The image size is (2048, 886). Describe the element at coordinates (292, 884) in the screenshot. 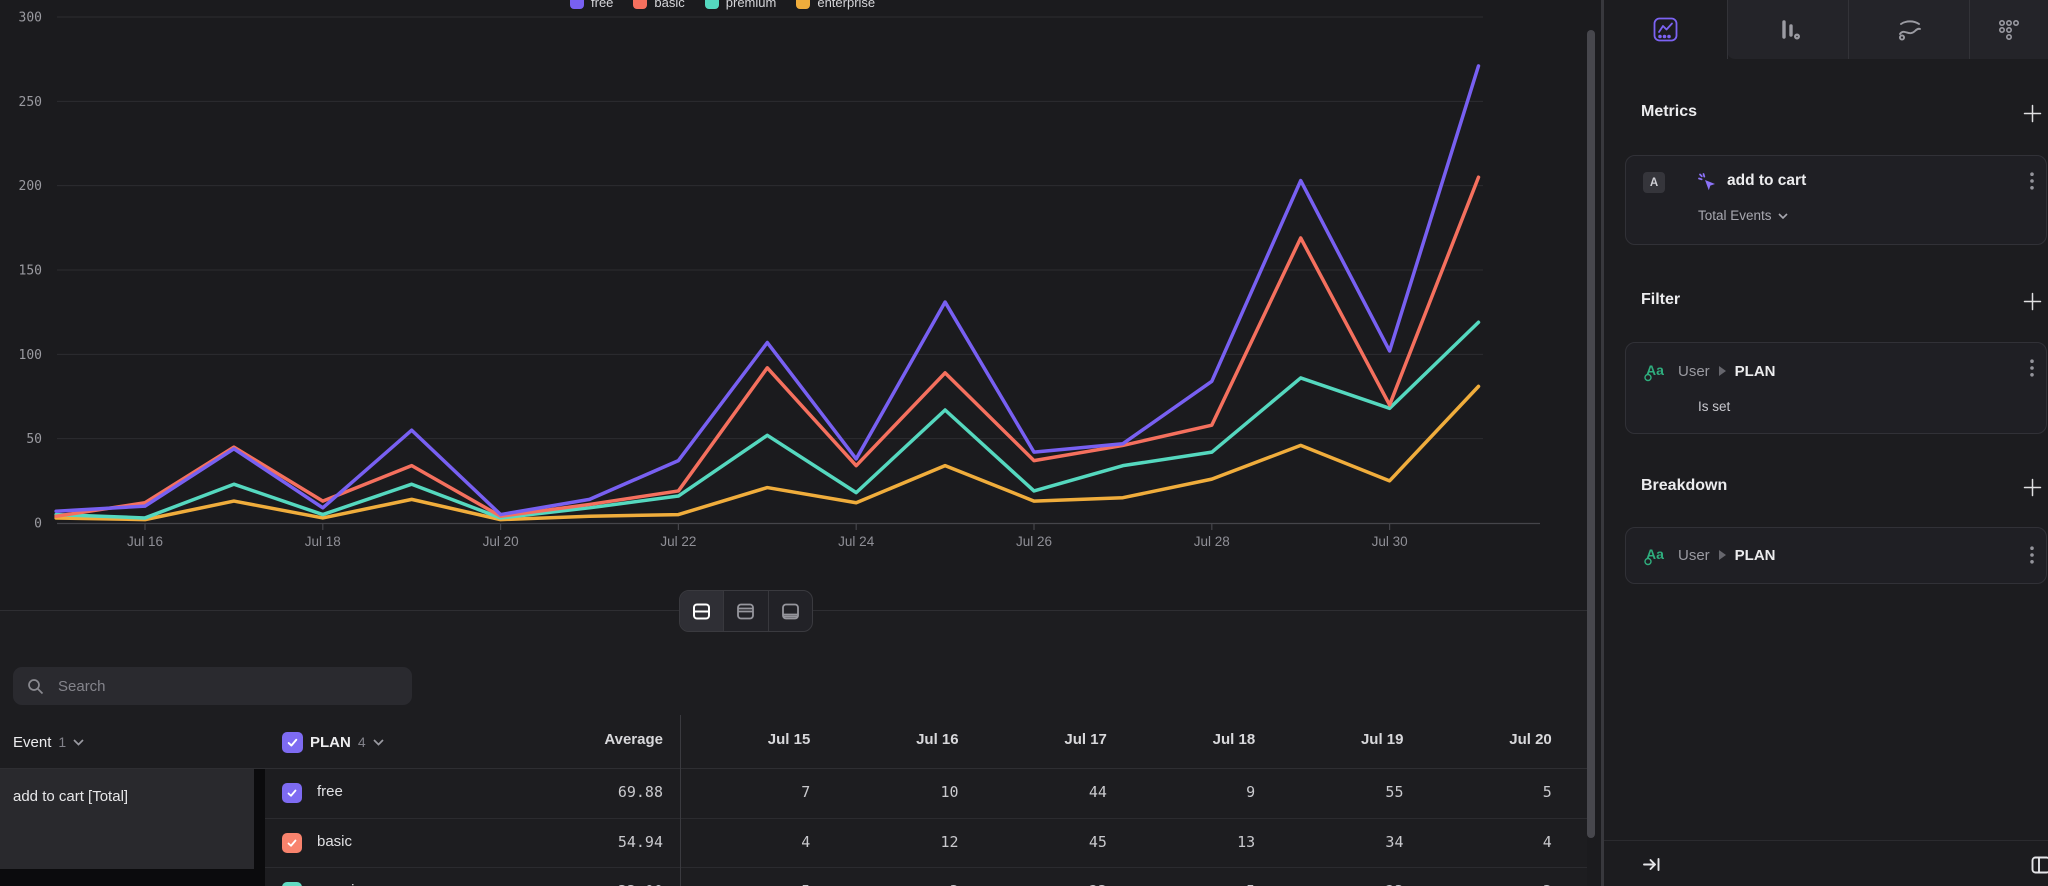

I see `plan-checkbox-premium` at that location.